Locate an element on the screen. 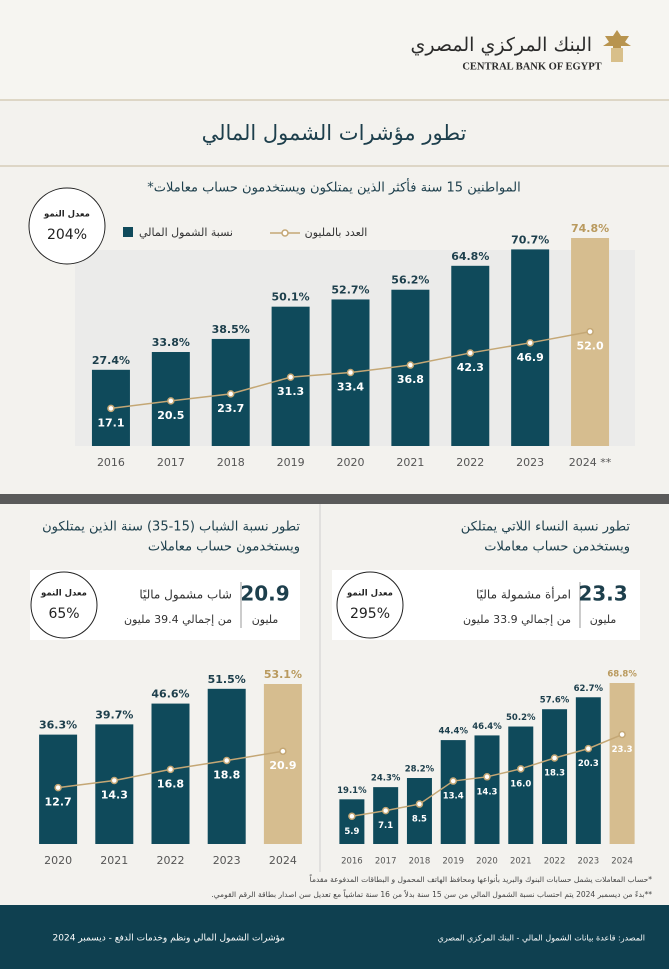 The height and width of the screenshot is (969, 669). bar-value-label: 33.8% is located at coordinates (171, 342).